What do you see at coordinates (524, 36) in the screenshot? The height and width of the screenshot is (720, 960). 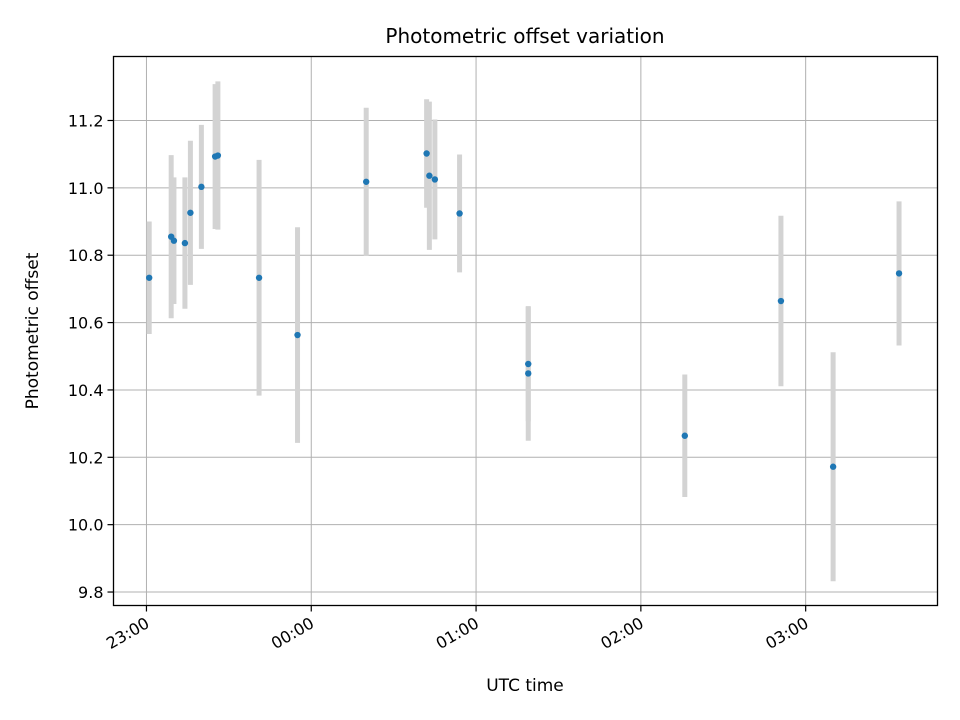 I see `chart-title: Photometric offset variation` at bounding box center [524, 36].